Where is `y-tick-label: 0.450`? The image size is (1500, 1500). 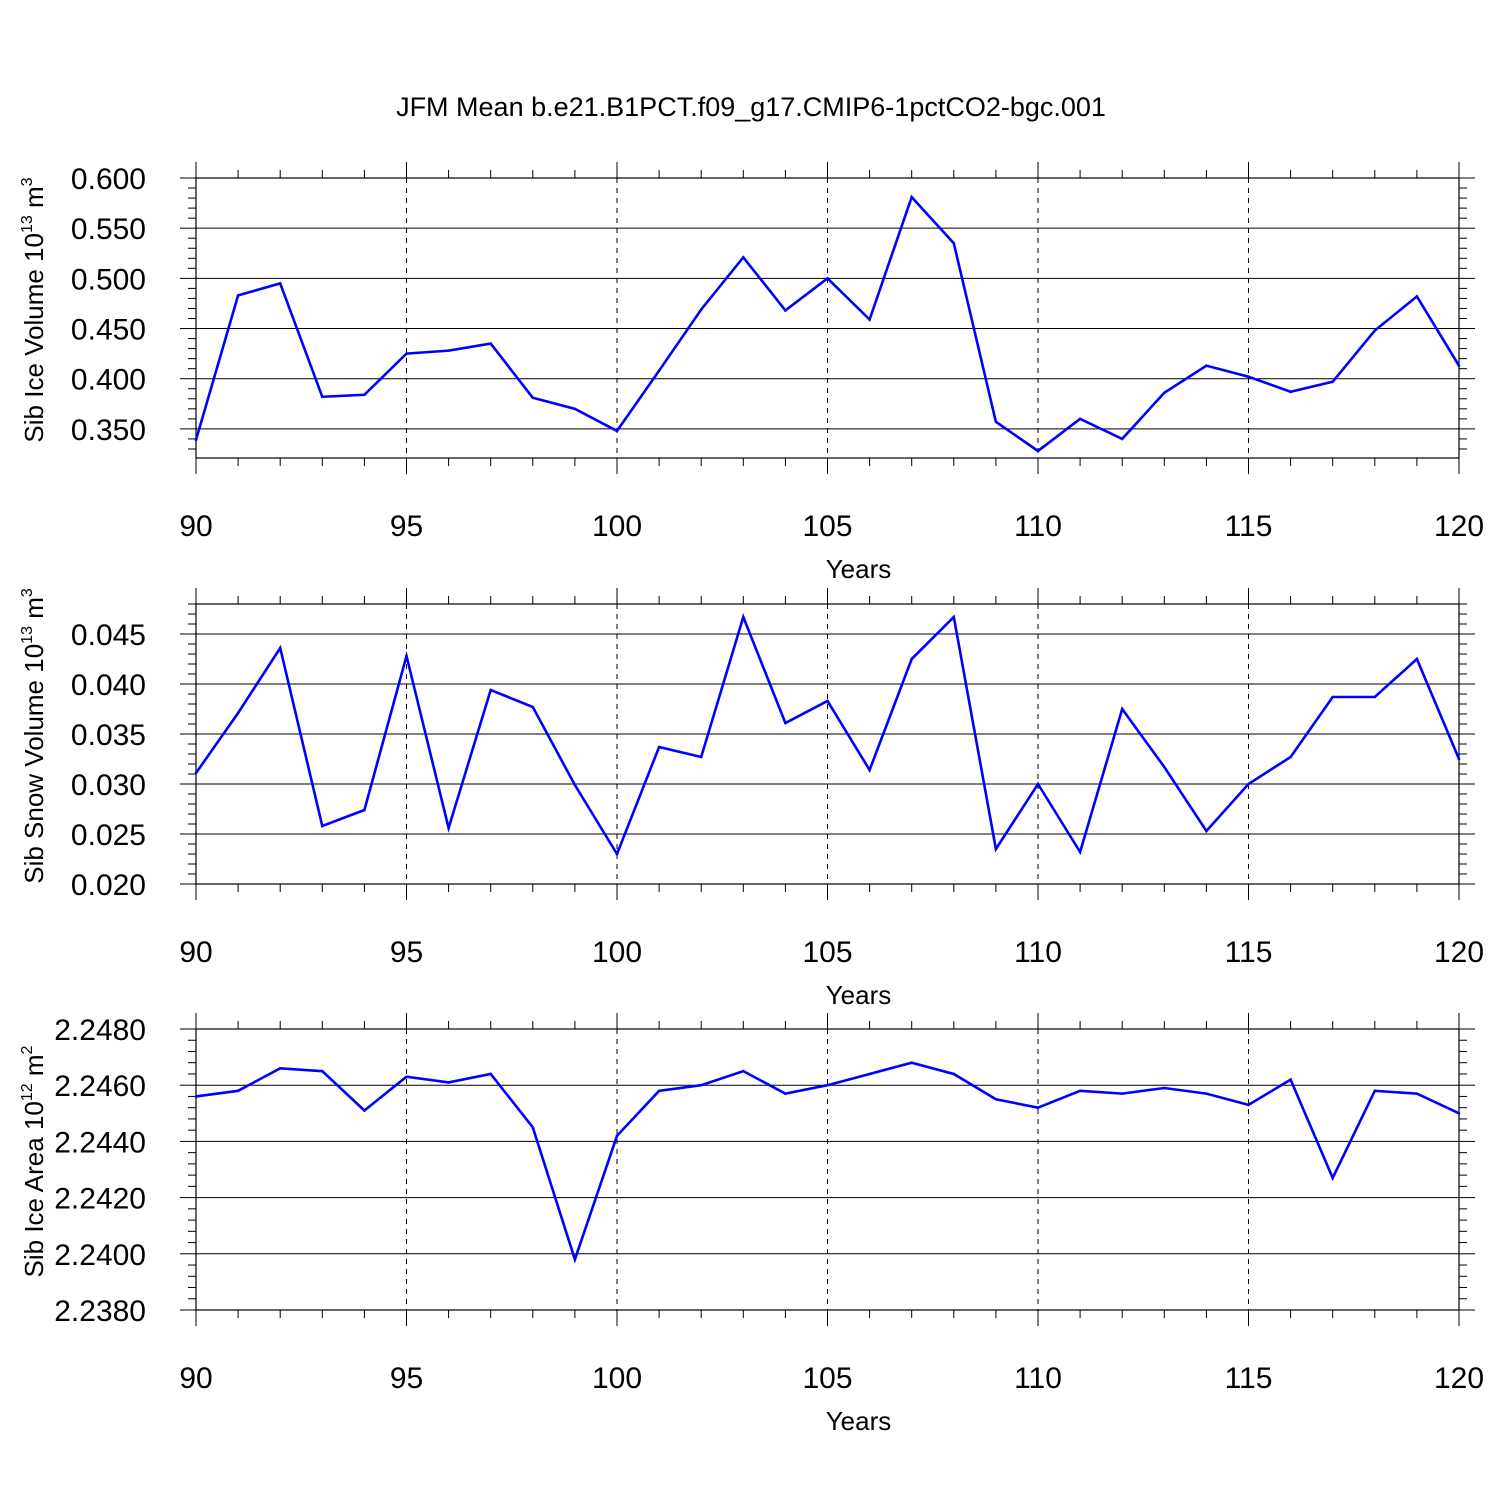
y-tick-label: 0.450 is located at coordinates (108, 330).